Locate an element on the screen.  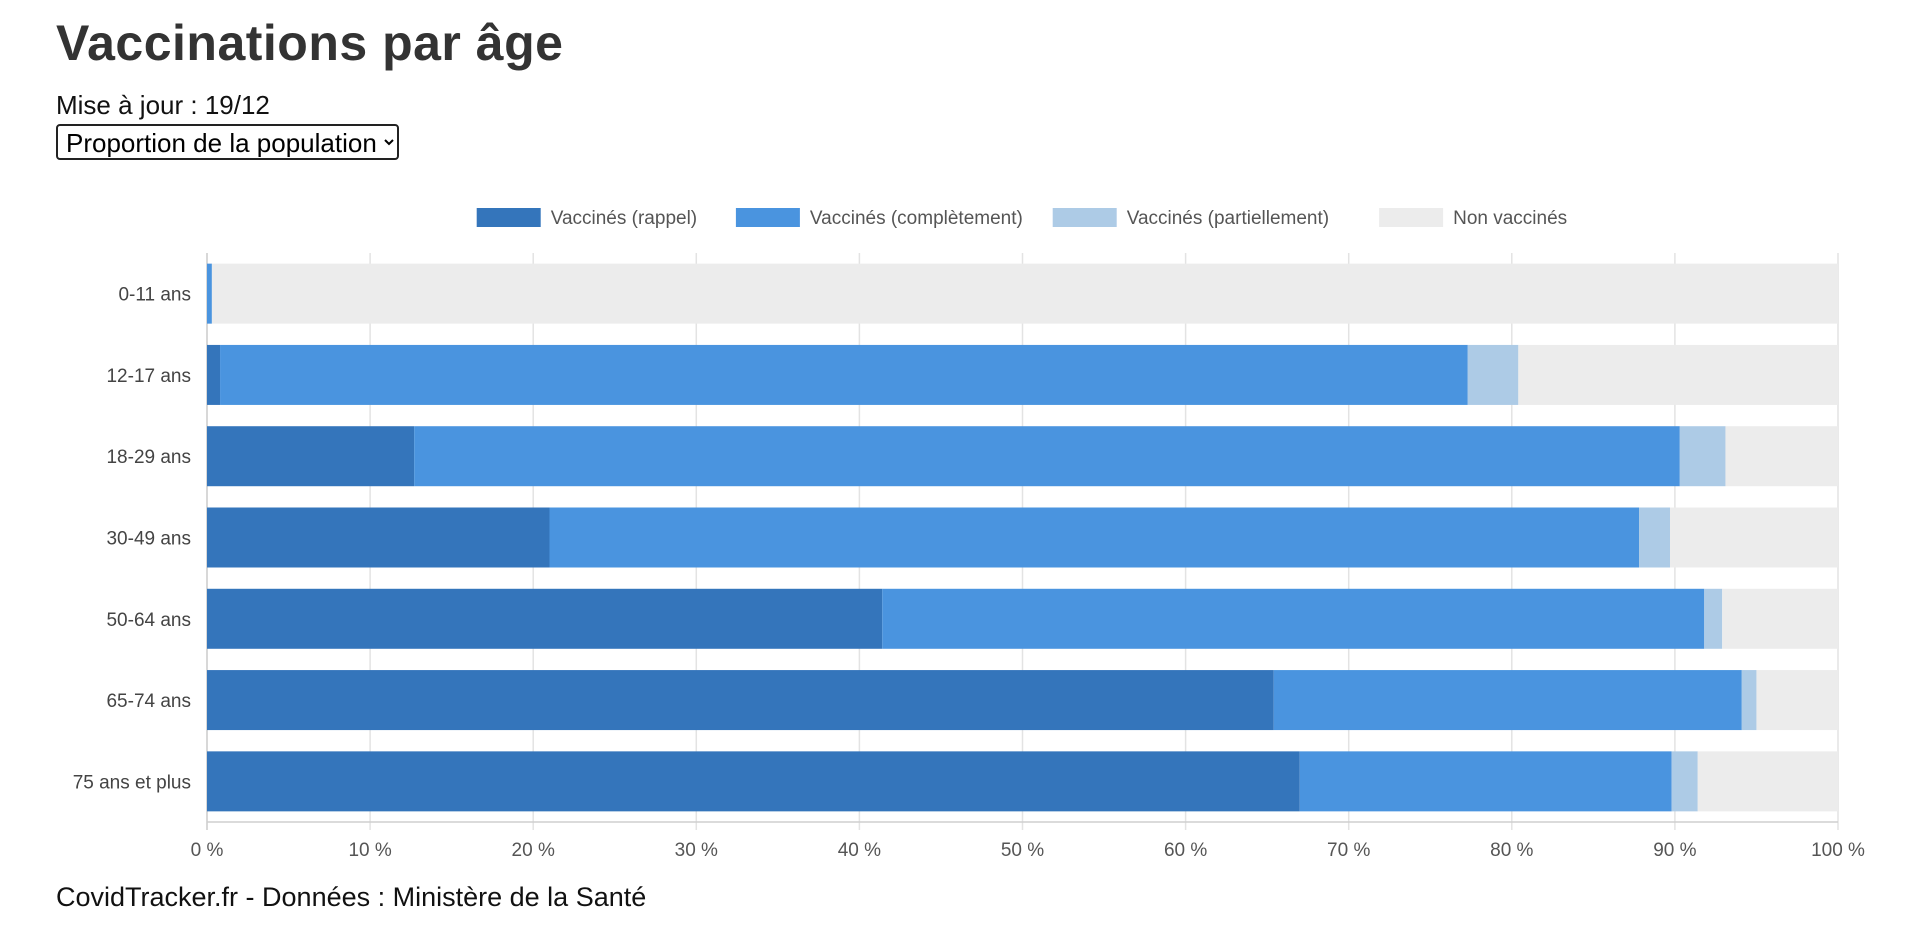
x-tick-label: 10 % is located at coordinates (369, 850).